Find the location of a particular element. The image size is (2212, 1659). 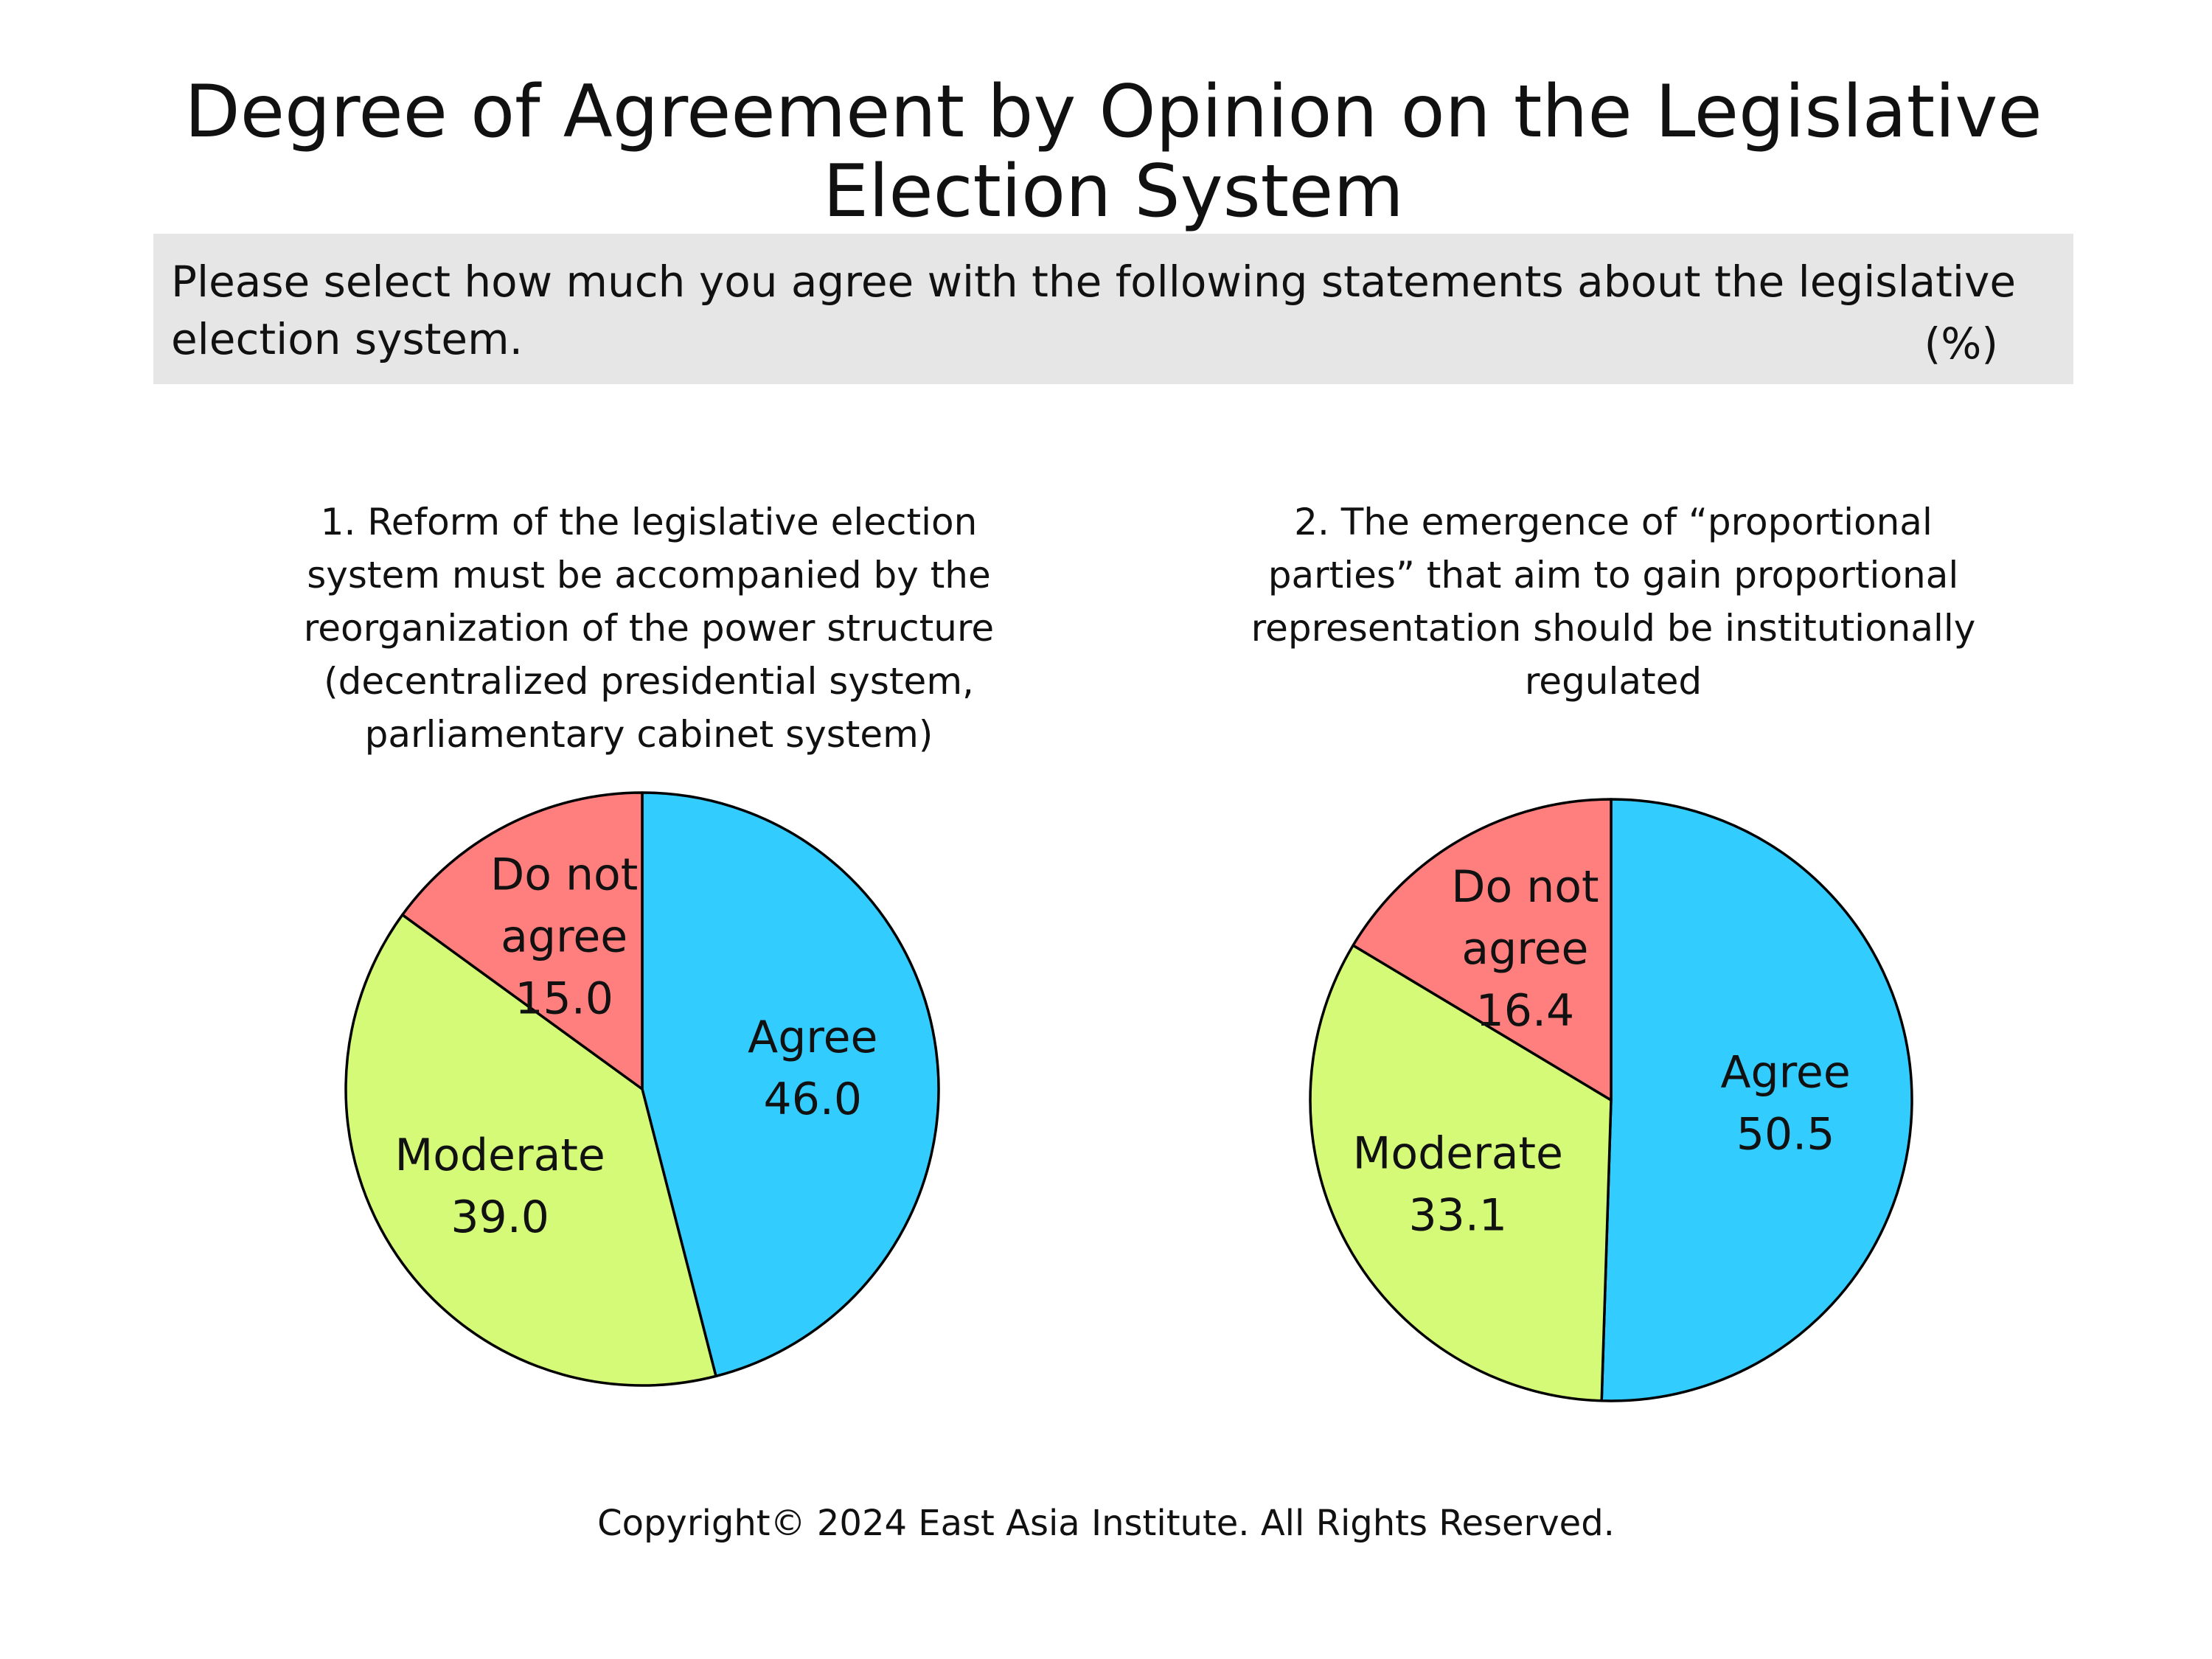

pie-2-slice-agree is located at coordinates (1756, 1100).